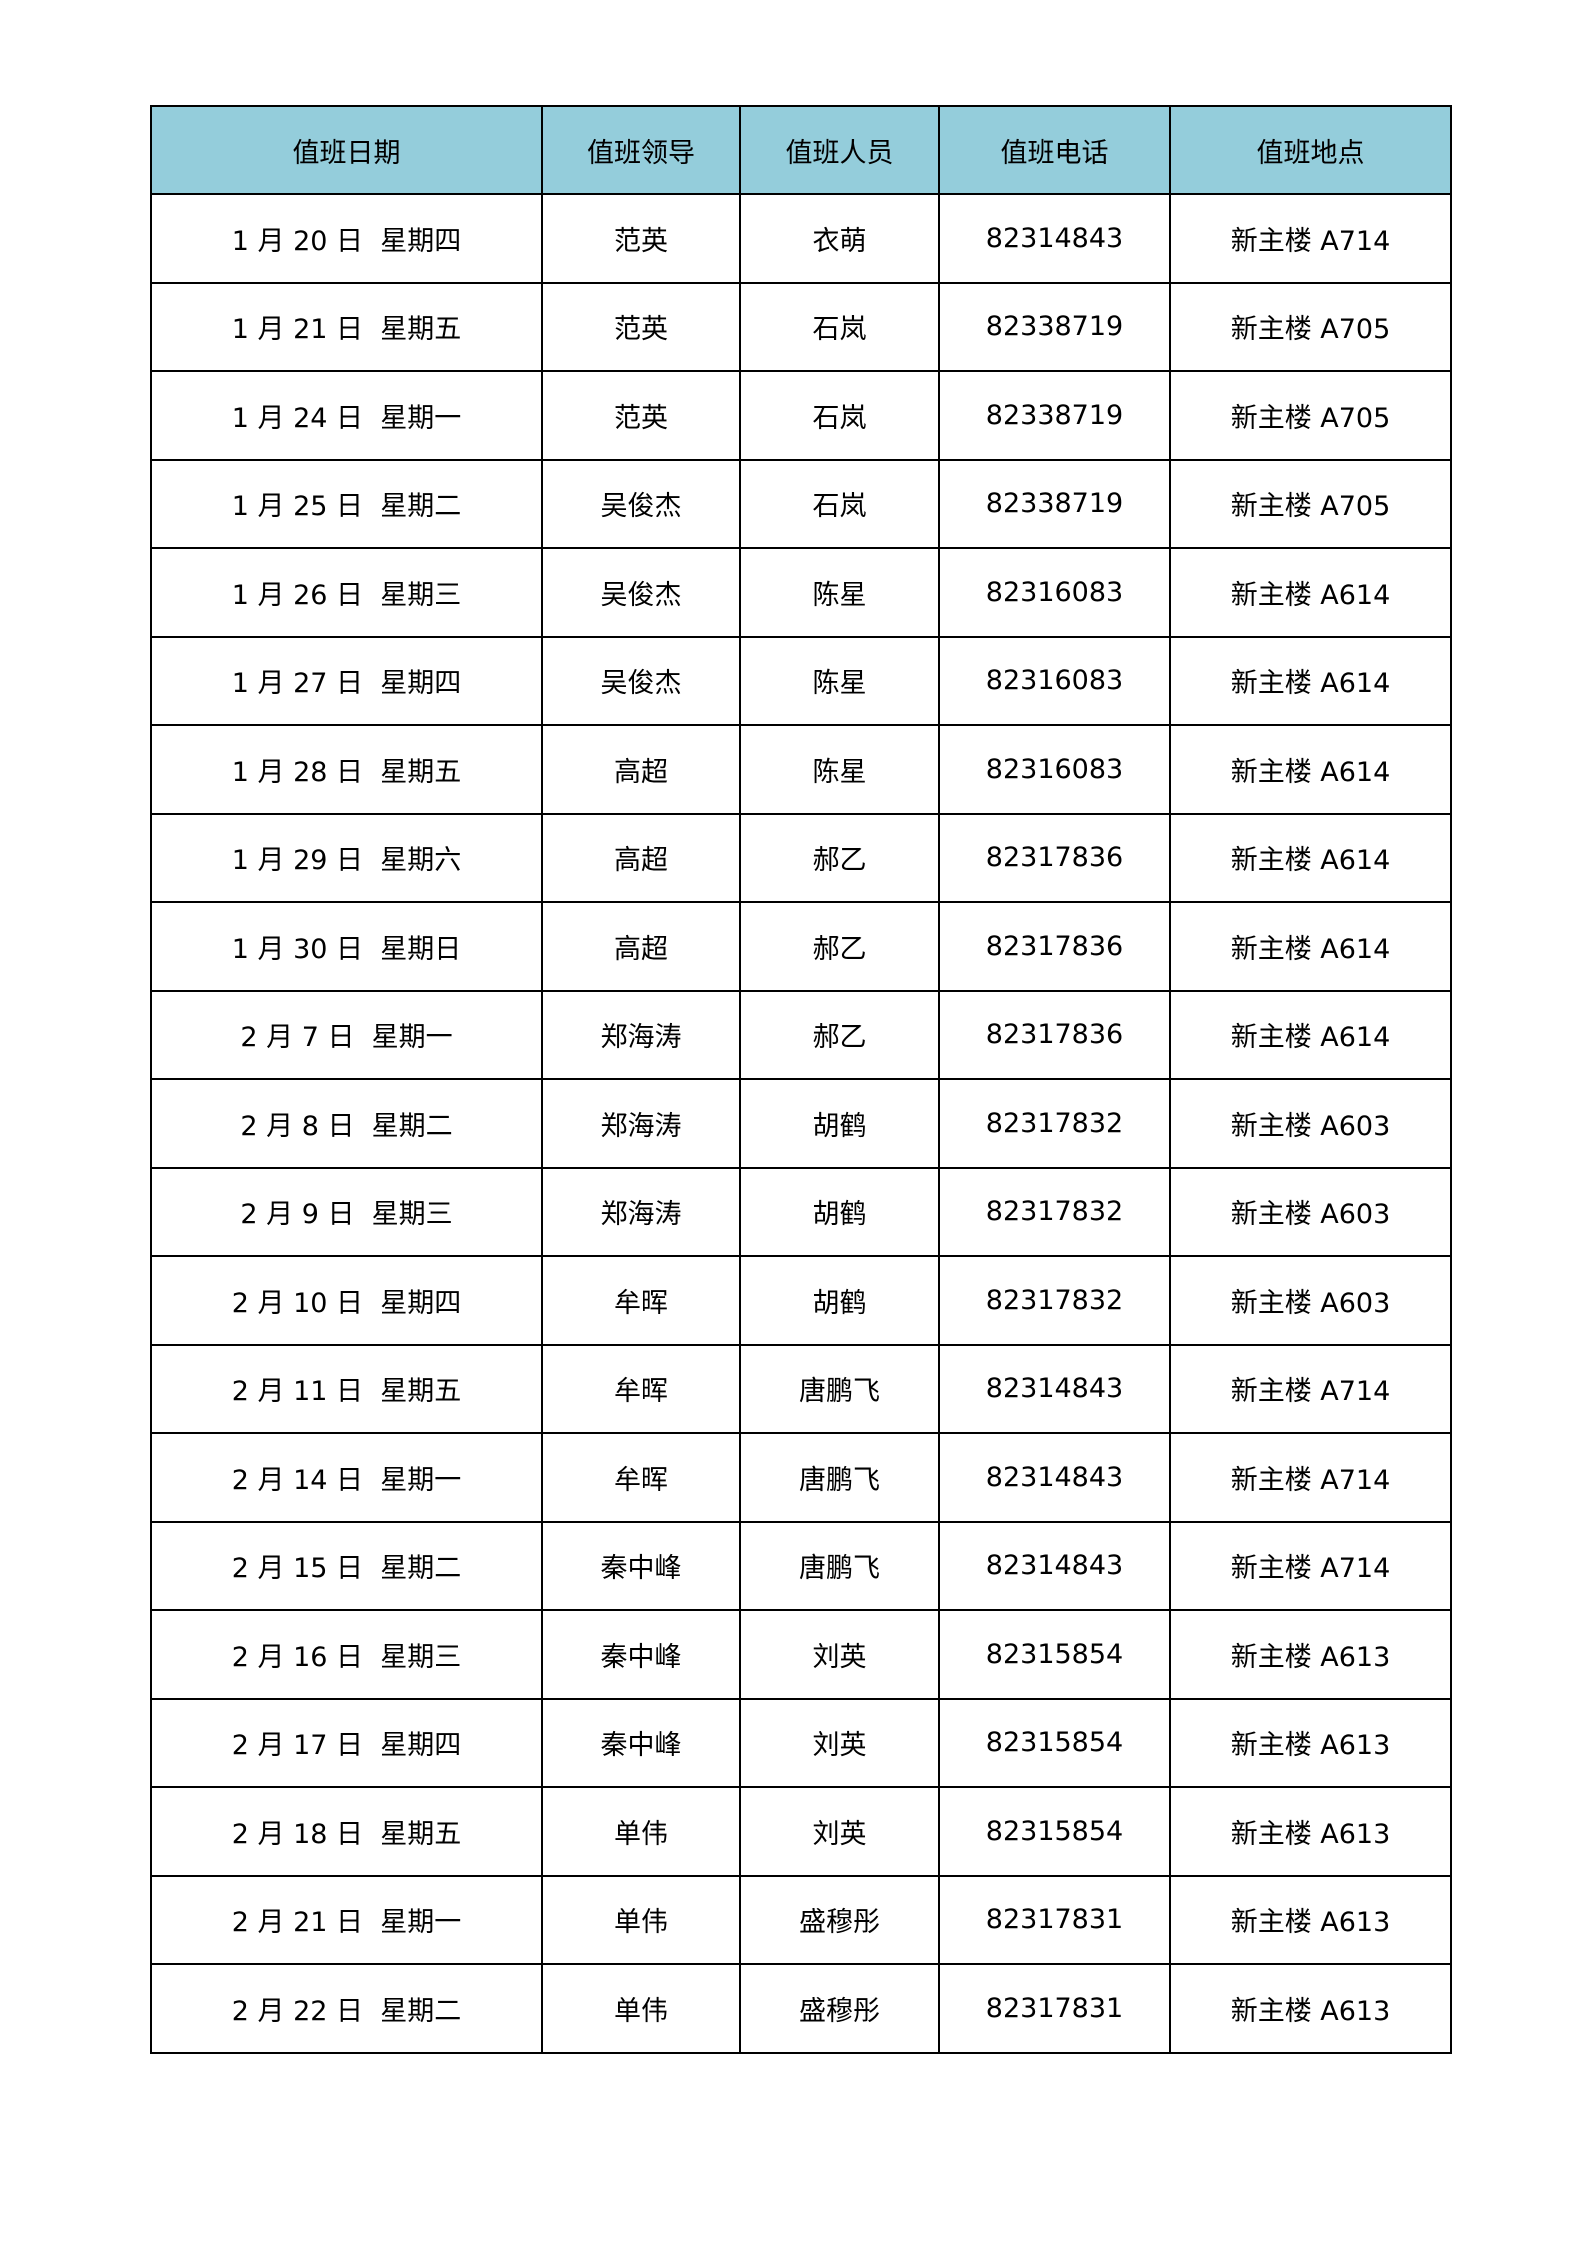  What do you see at coordinates (346, 503) in the screenshot?
I see `date-cell: 1 月 25 日 星期二` at bounding box center [346, 503].